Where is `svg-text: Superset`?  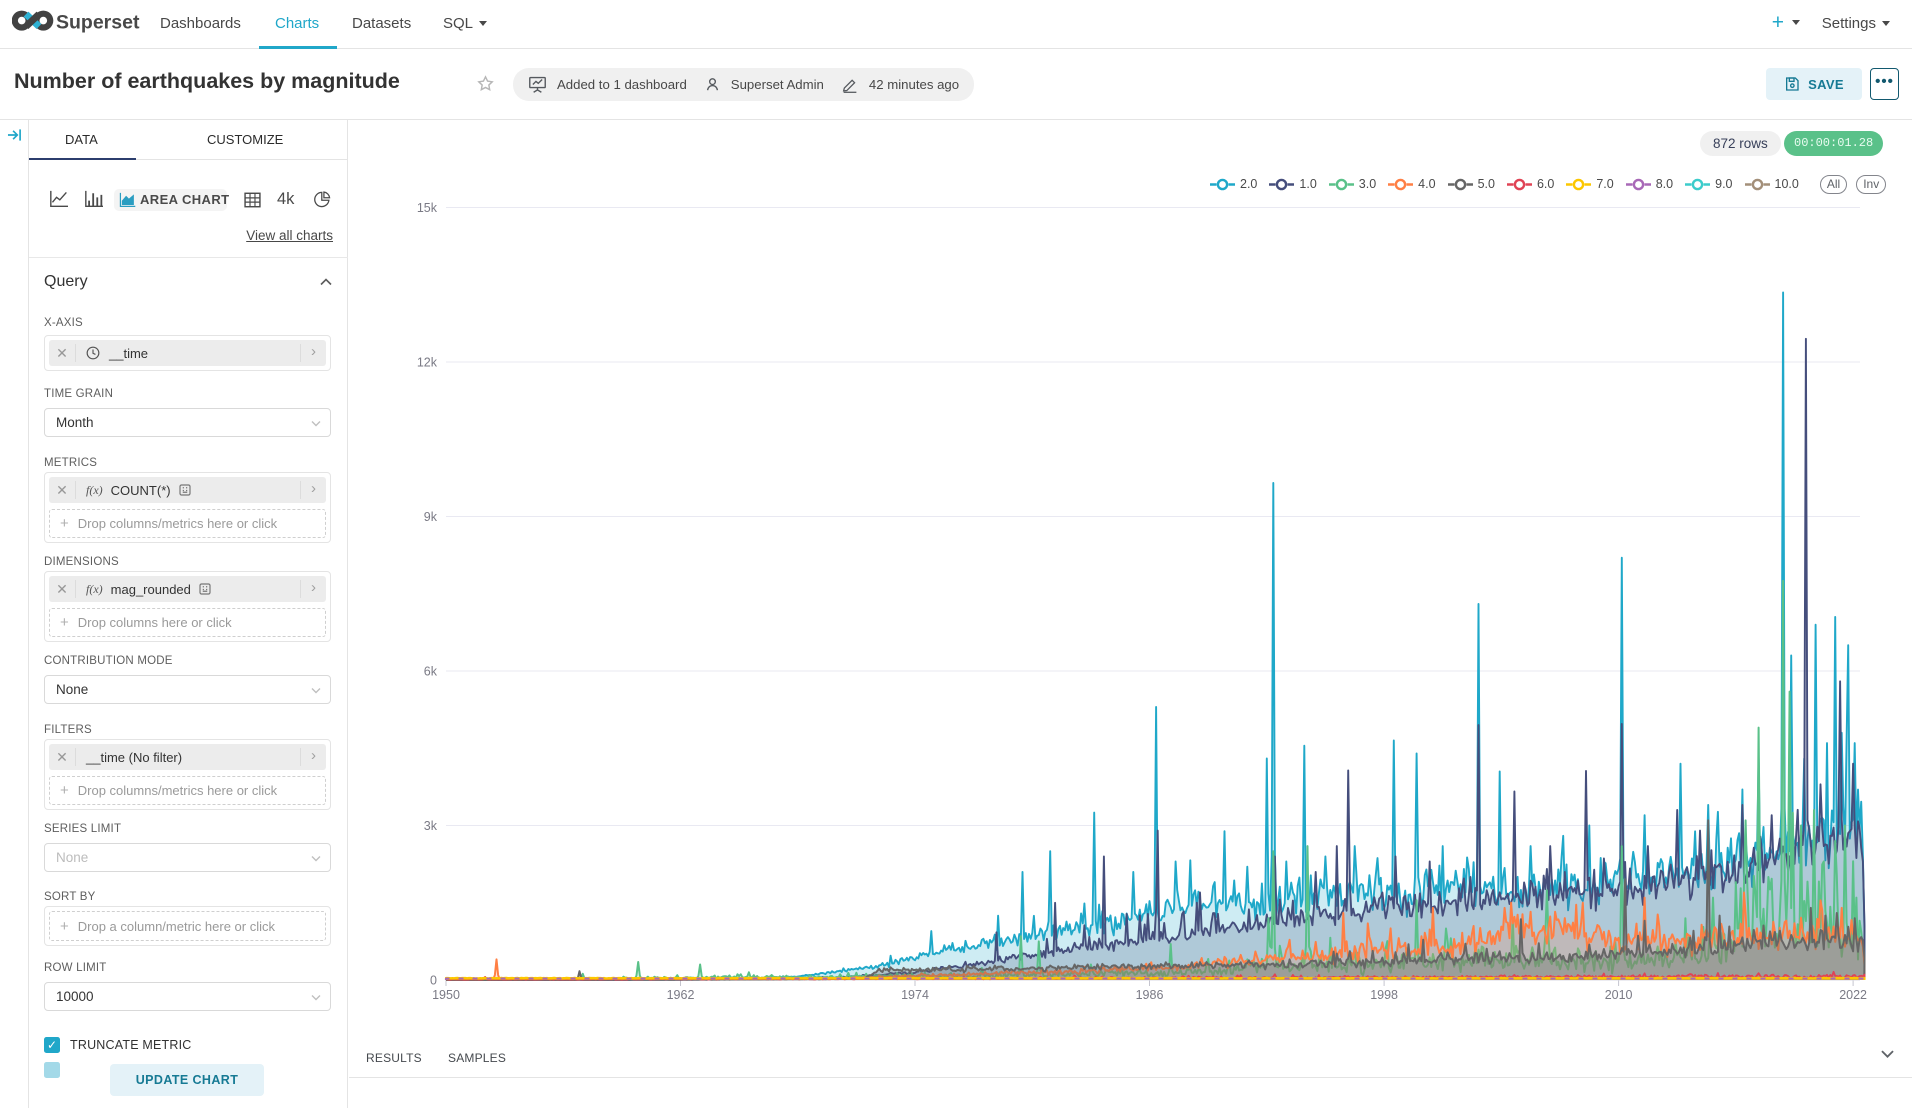
svg-text: Superset is located at coordinates (98, 23).